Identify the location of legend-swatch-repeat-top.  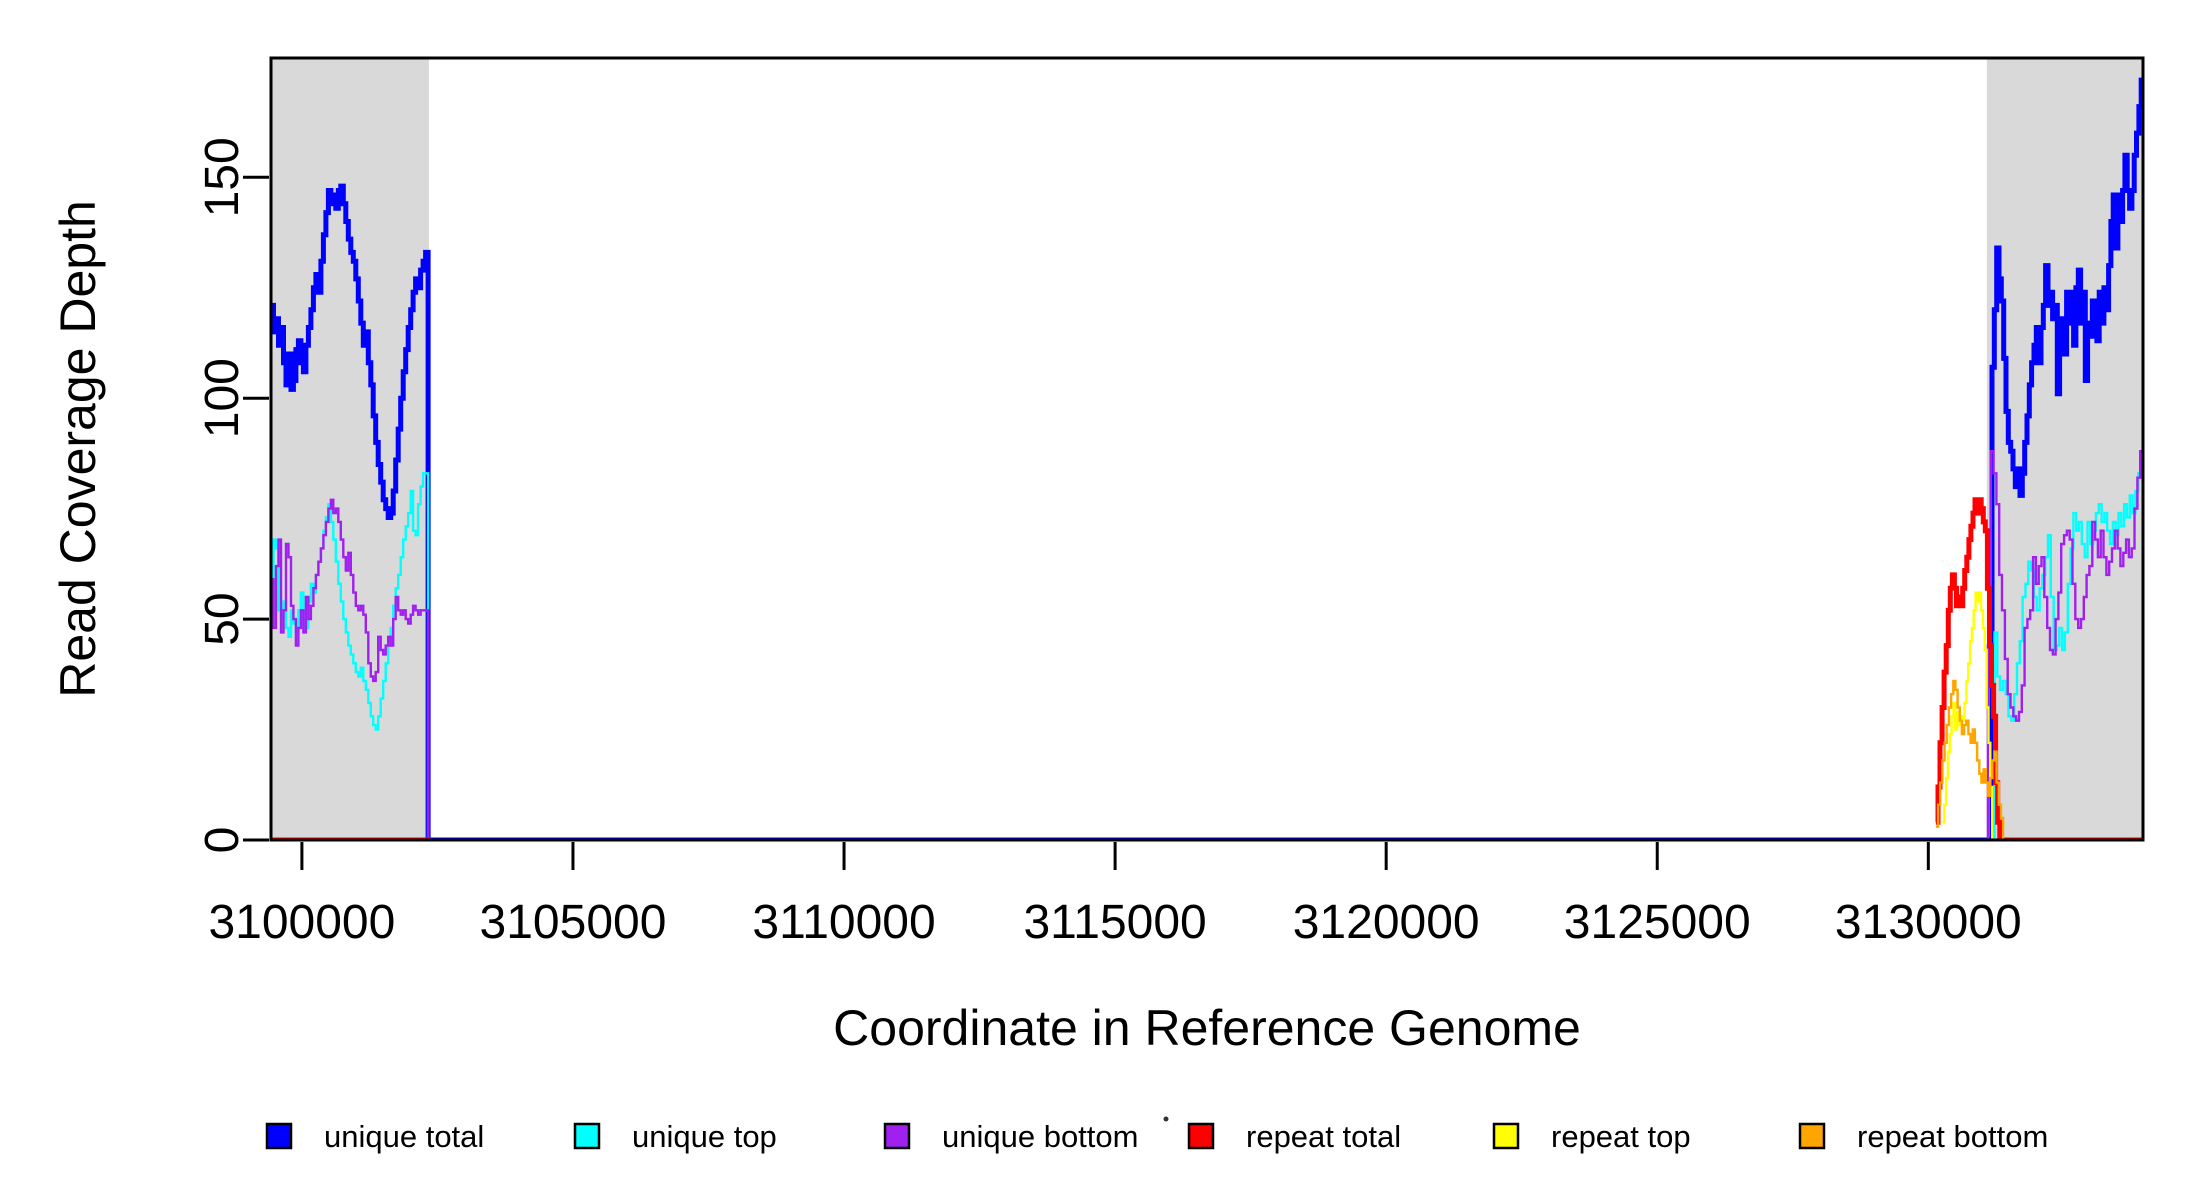
(1506, 1136).